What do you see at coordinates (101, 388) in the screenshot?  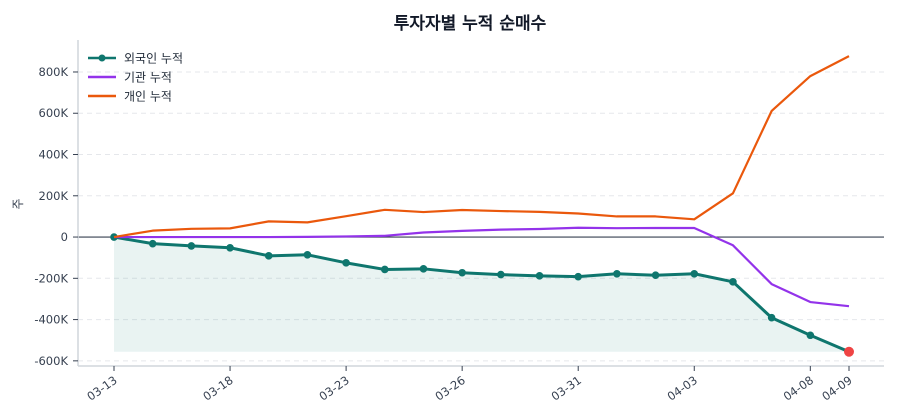 I see `x-tick-label: 03-13` at bounding box center [101, 388].